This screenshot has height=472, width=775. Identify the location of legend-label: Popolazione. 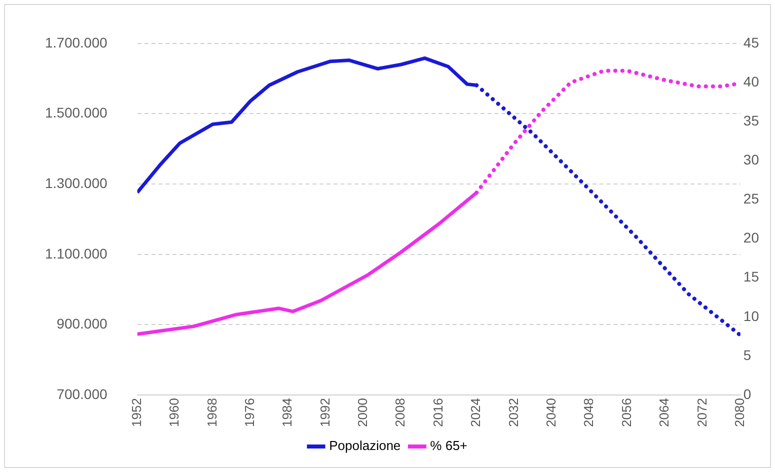
(365, 446).